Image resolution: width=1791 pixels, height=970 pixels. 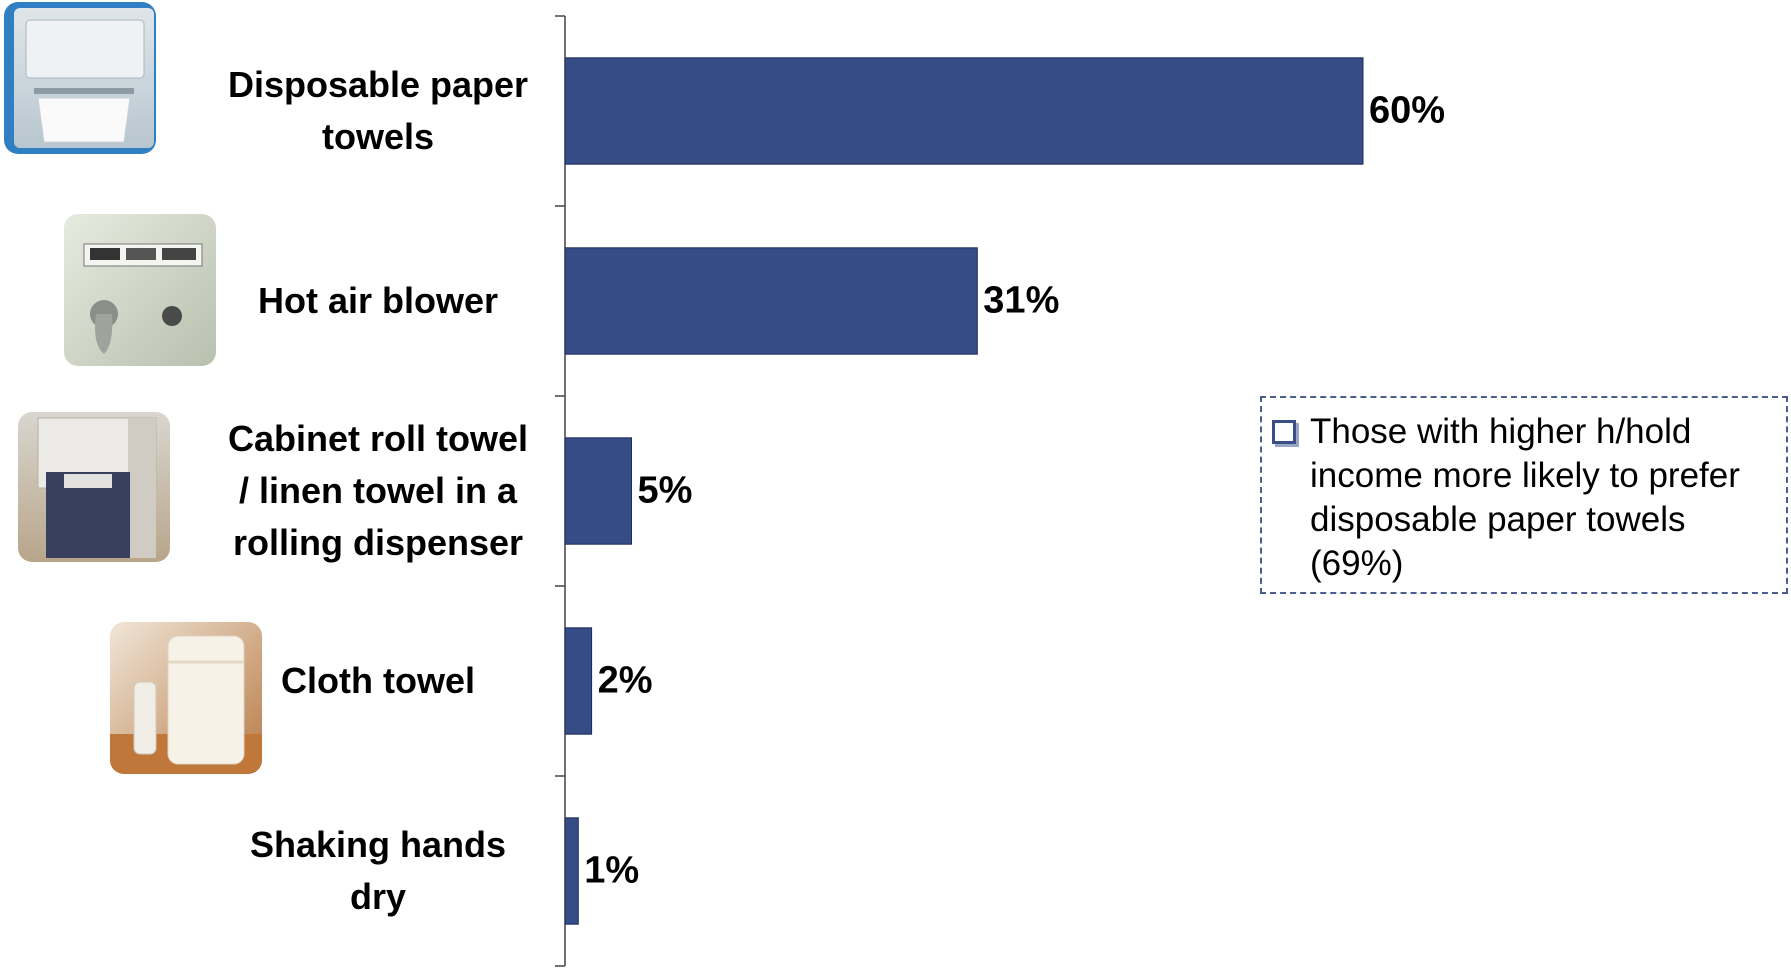 What do you see at coordinates (1284, 432) in the screenshot?
I see `checkbox-bullet-icon` at bounding box center [1284, 432].